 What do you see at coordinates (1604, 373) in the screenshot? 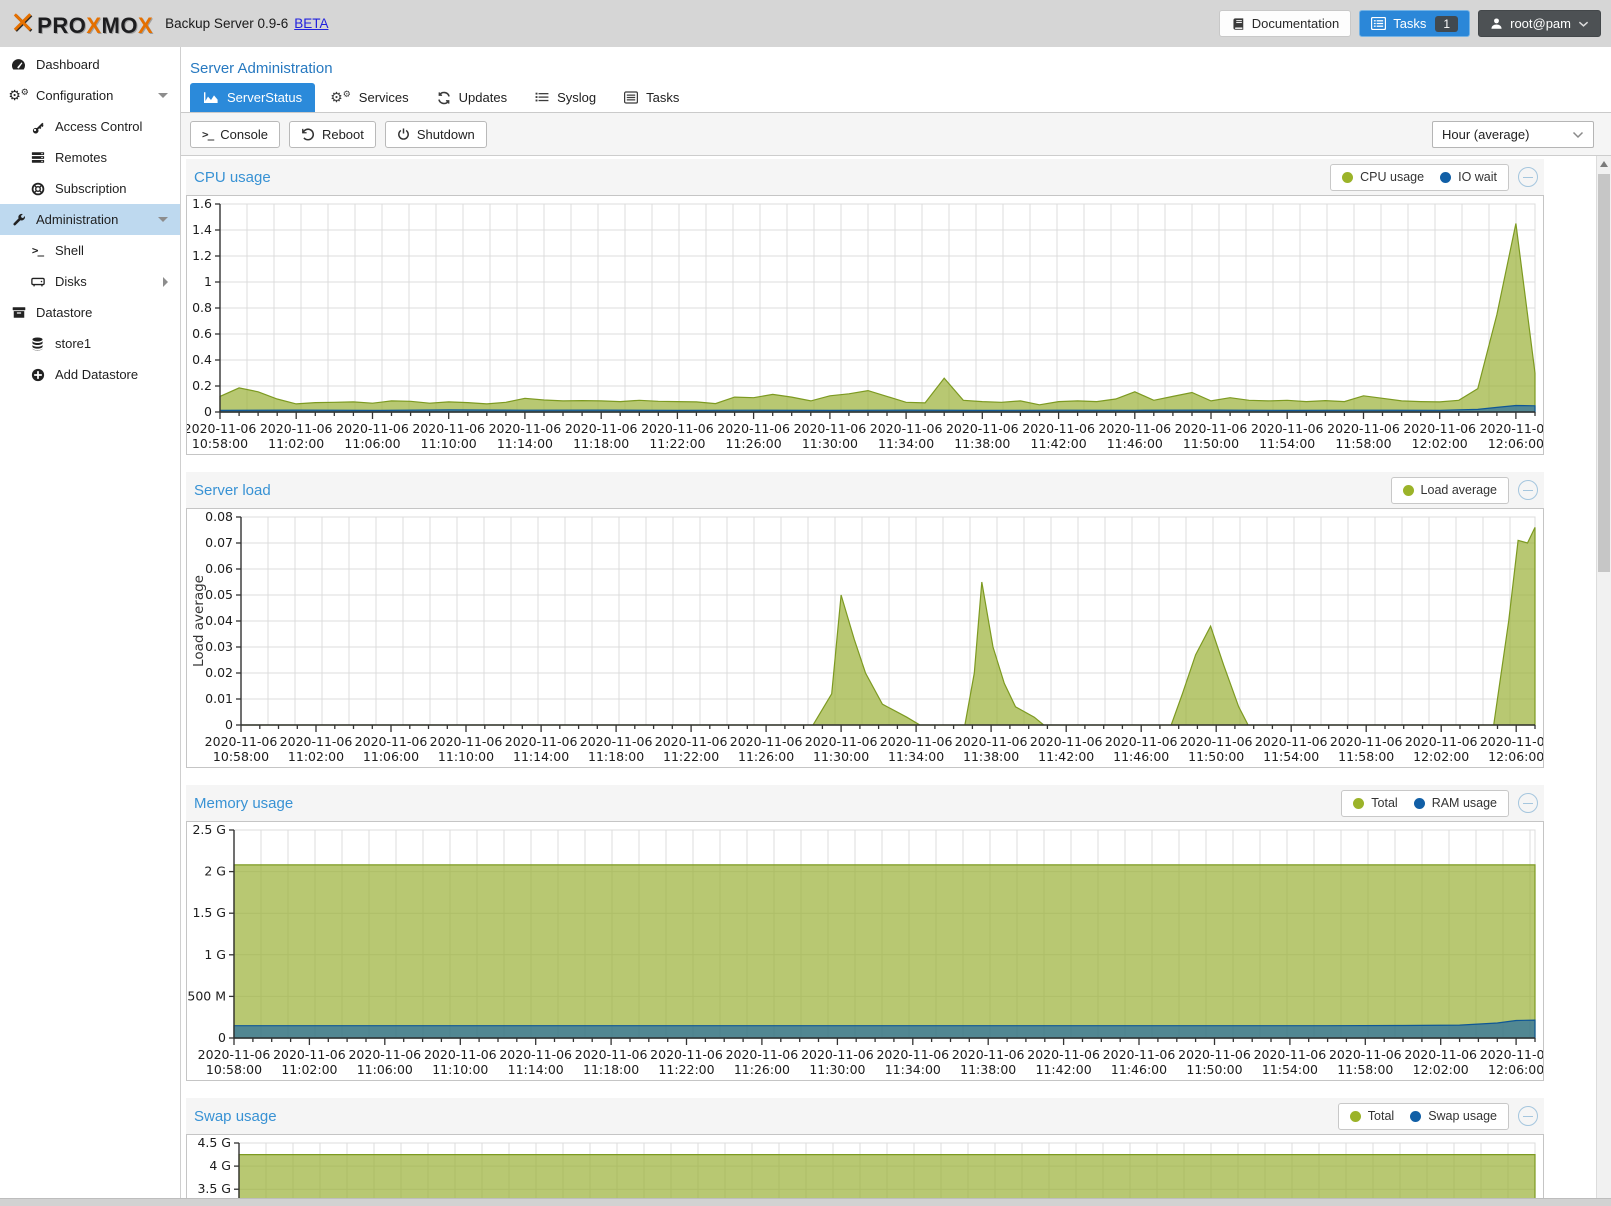
I see `scrollbar-thumb` at bounding box center [1604, 373].